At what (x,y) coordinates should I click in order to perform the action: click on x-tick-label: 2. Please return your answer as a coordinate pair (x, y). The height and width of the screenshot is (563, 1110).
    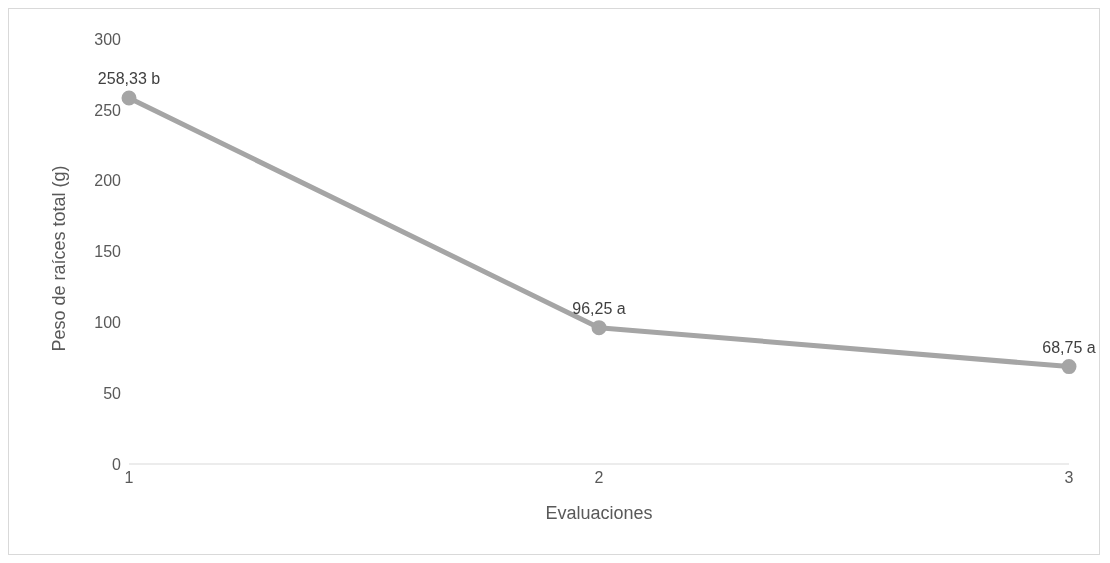
    Looking at the image, I should click on (599, 478).